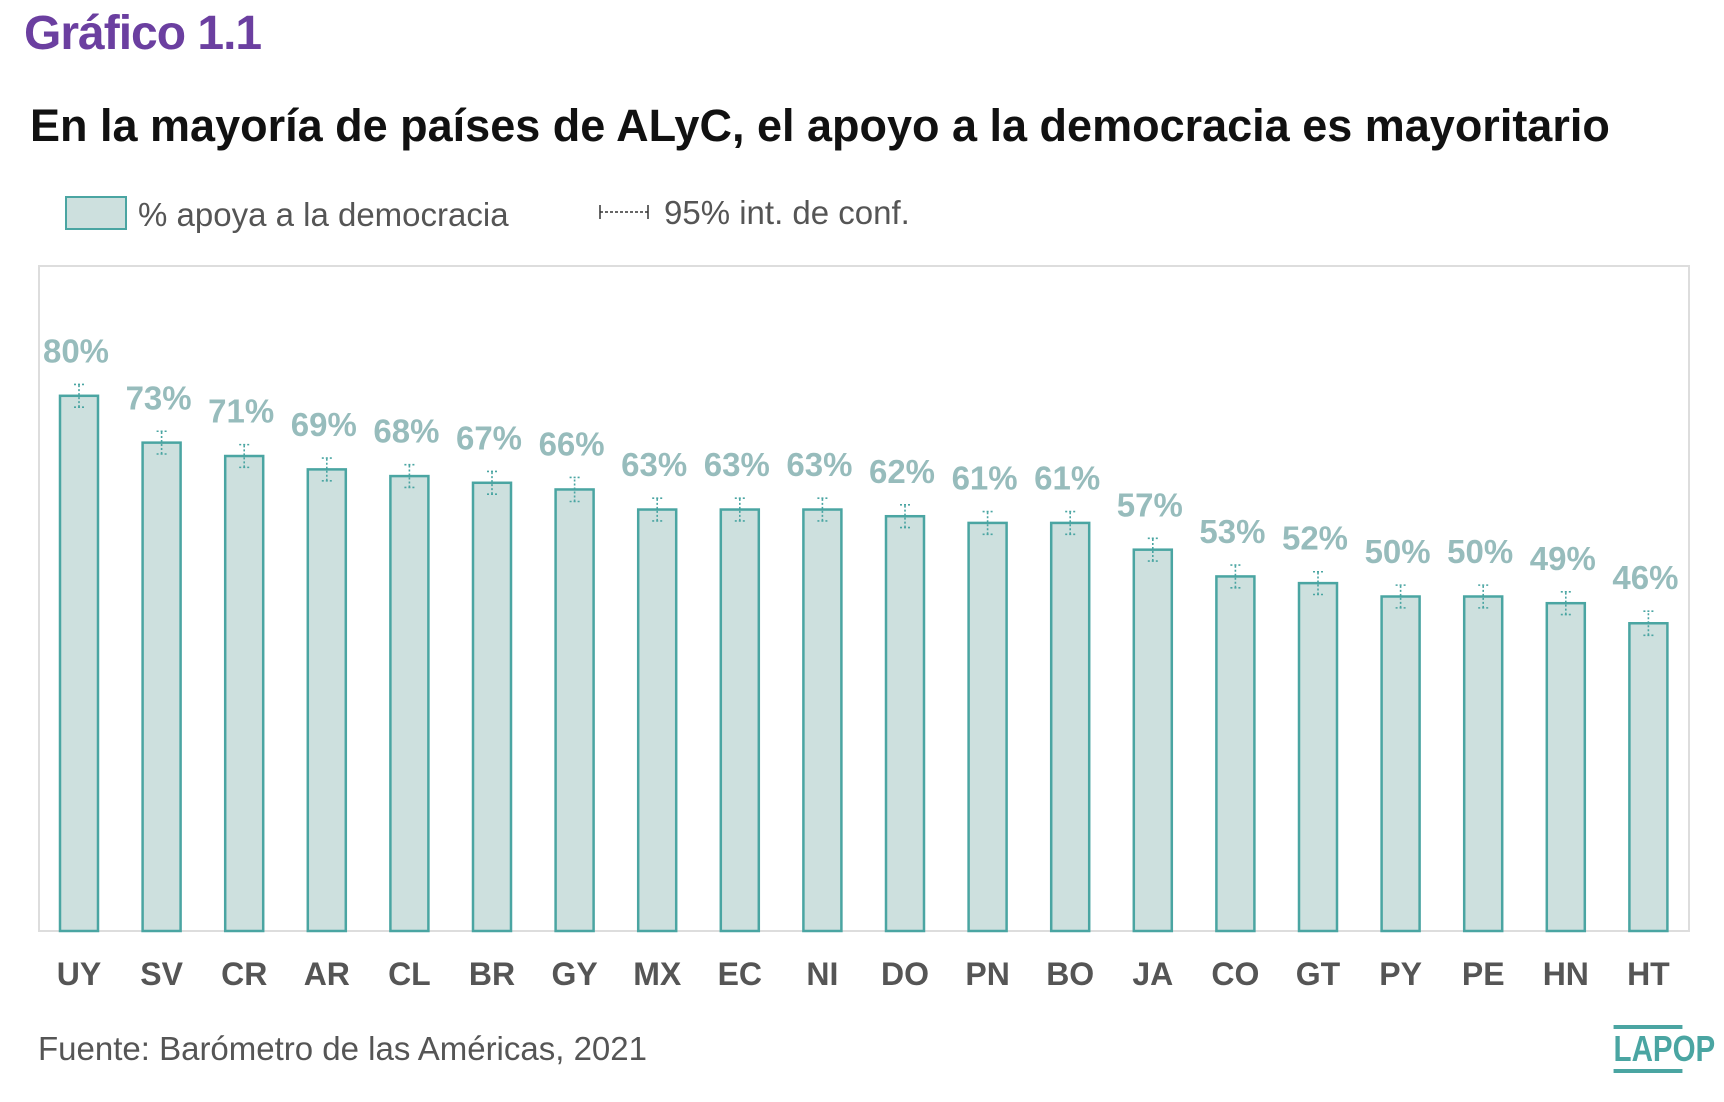 Image resolution: width=1724 pixels, height=1102 pixels. What do you see at coordinates (1483, 974) in the screenshot?
I see `category-label-pe: PE` at bounding box center [1483, 974].